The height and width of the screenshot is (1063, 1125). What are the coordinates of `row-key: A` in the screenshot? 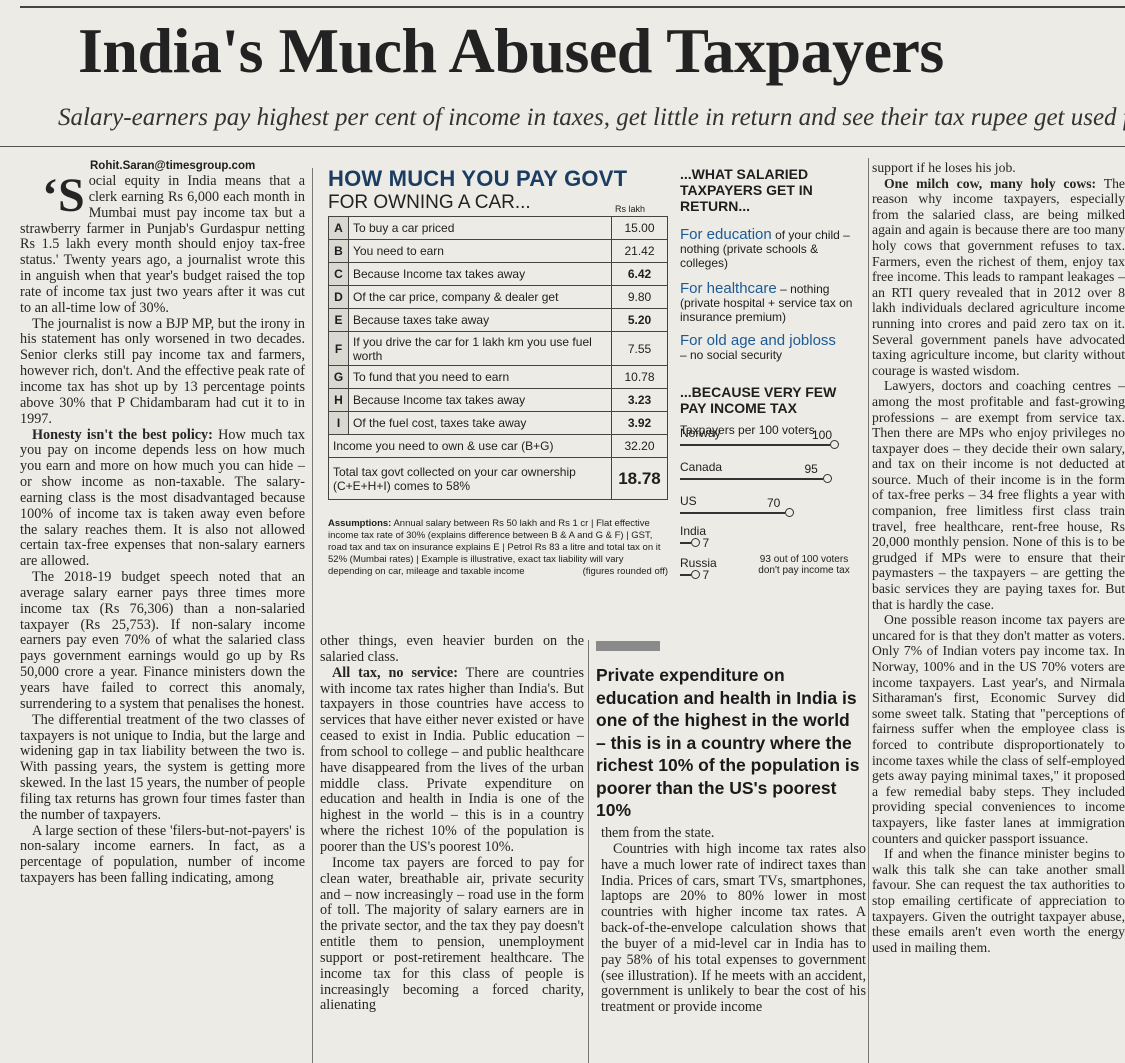 It's located at (338, 228).